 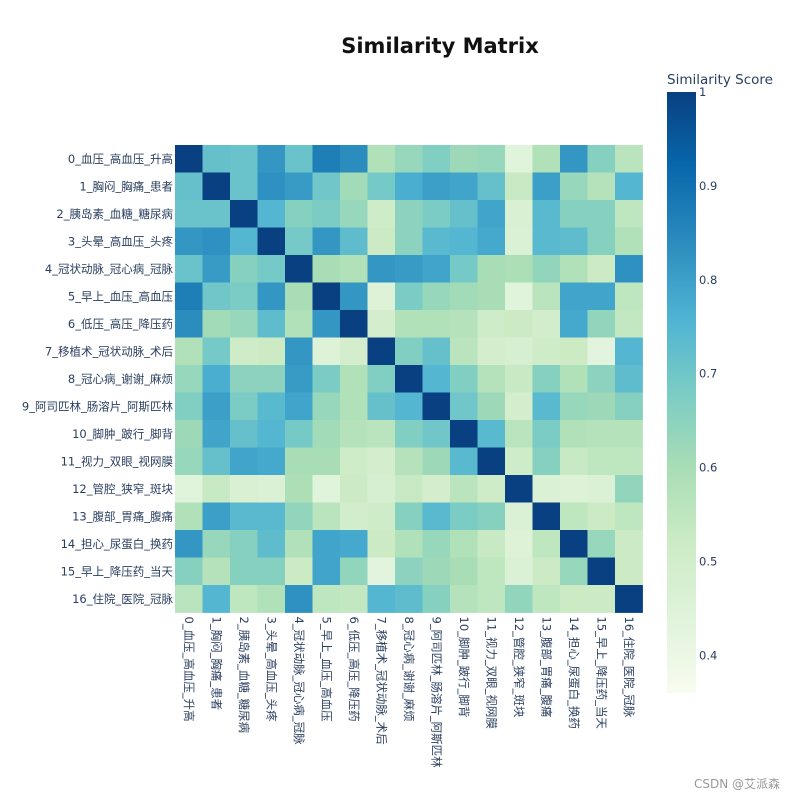 I want to click on x-tick-label: 5_早上_血压_高血压, so click(x=326, y=669).